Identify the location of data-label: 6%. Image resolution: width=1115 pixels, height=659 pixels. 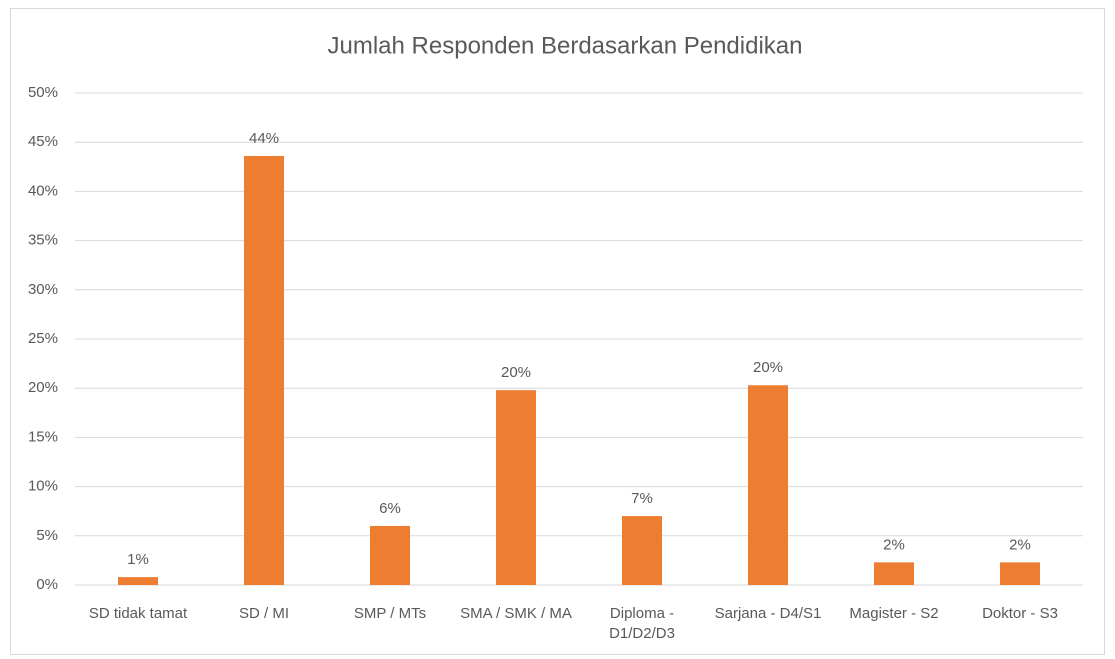
(390, 508).